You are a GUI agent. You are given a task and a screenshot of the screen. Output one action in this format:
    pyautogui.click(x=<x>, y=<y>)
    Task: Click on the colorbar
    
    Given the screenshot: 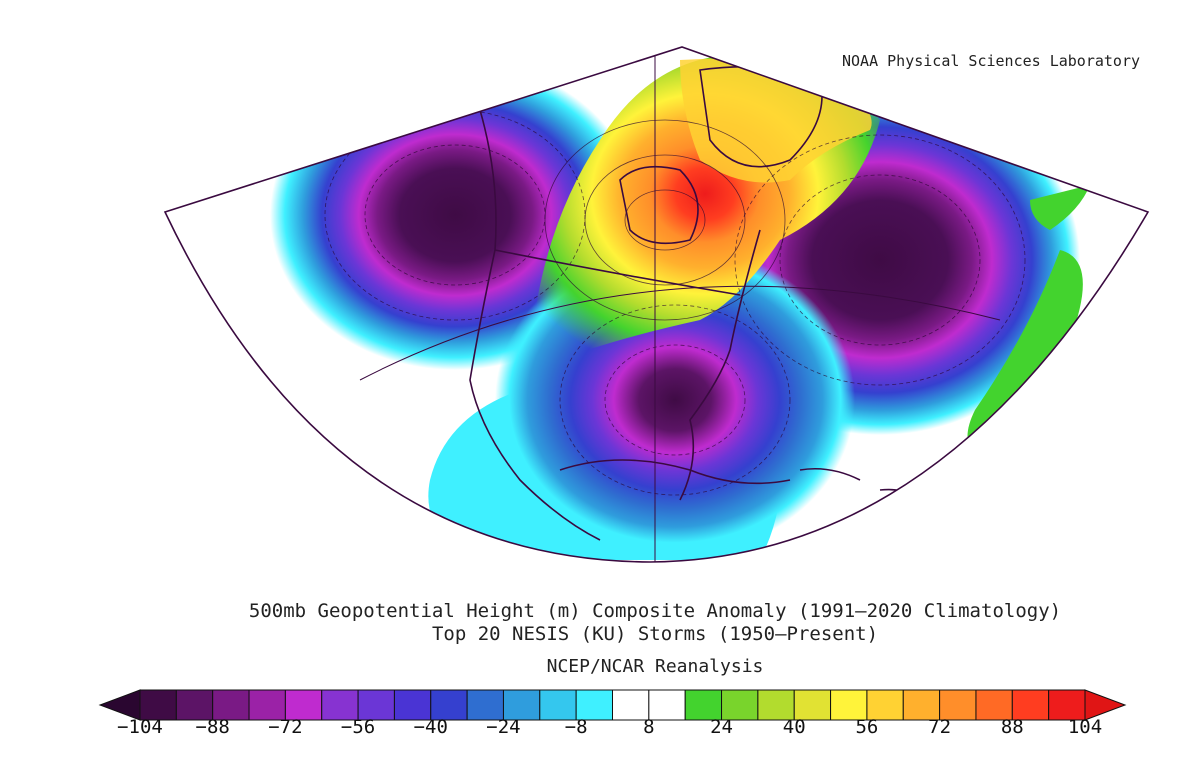 What is the action you would take?
    pyautogui.click(x=612, y=705)
    